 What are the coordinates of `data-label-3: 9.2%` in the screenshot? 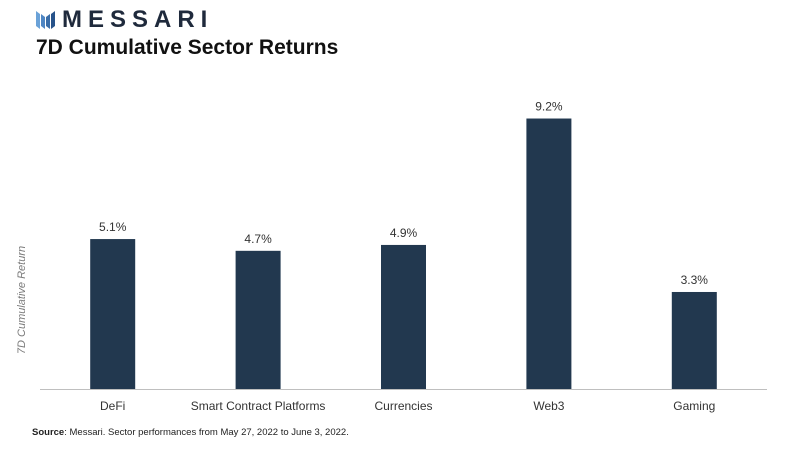 It's located at (549, 107).